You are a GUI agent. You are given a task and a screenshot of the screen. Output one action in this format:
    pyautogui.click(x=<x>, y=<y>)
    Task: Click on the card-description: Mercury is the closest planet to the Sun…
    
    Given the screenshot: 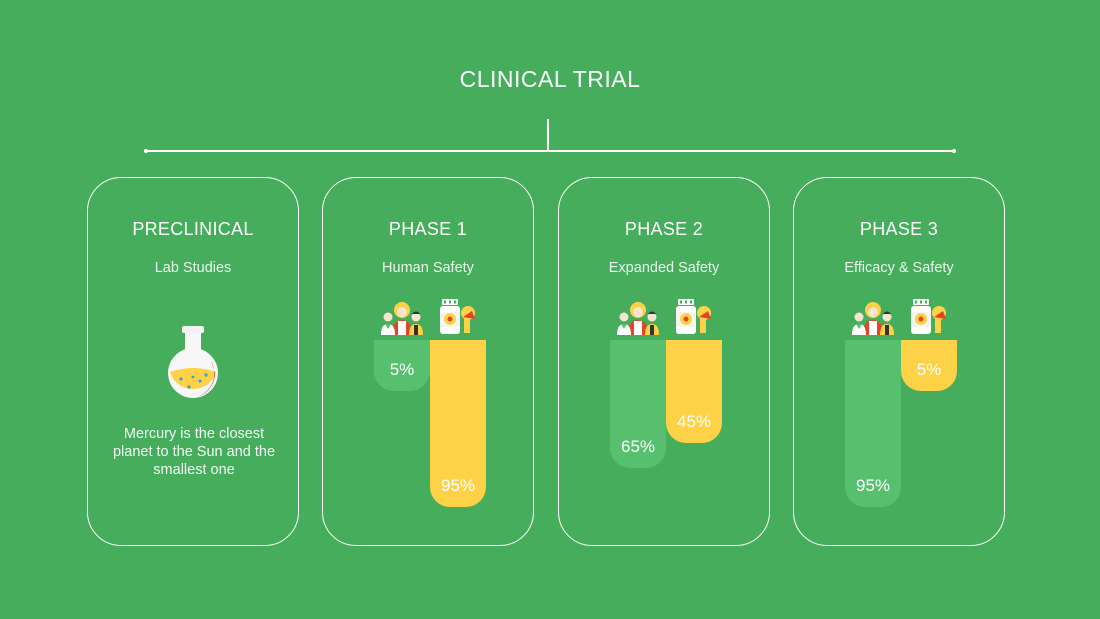 What is the action you would take?
    pyautogui.click(x=194, y=452)
    